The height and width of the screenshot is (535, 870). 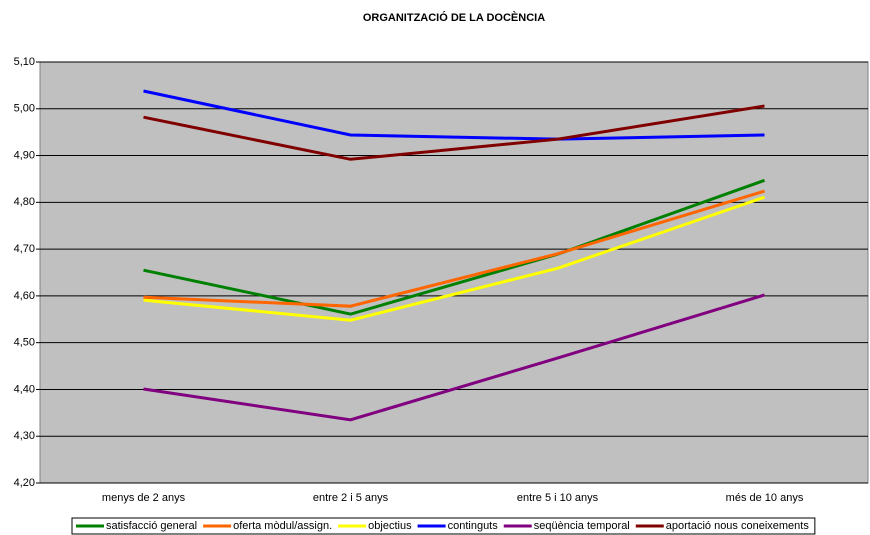 I want to click on x-tick-label: entre 5 i 10 anys, so click(x=558, y=498).